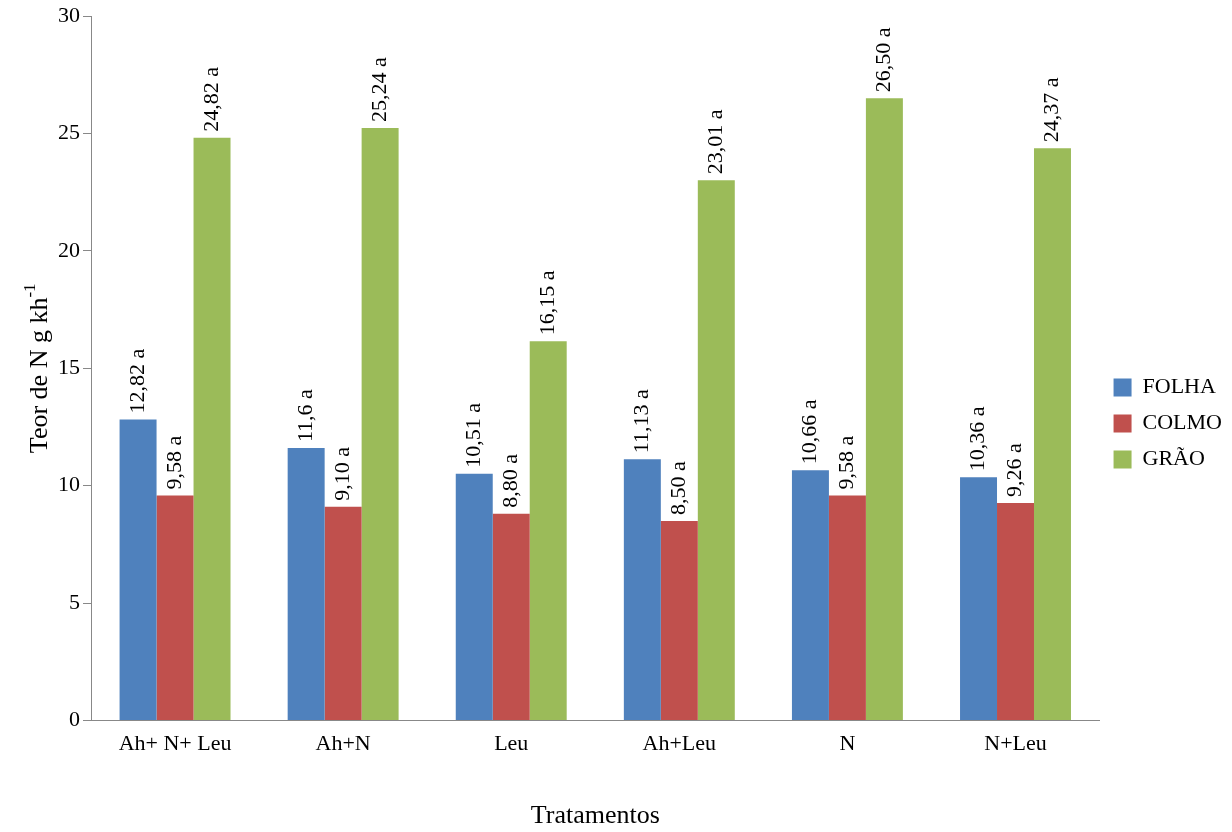  I want to click on y-tick-label: 0, so click(74, 719).